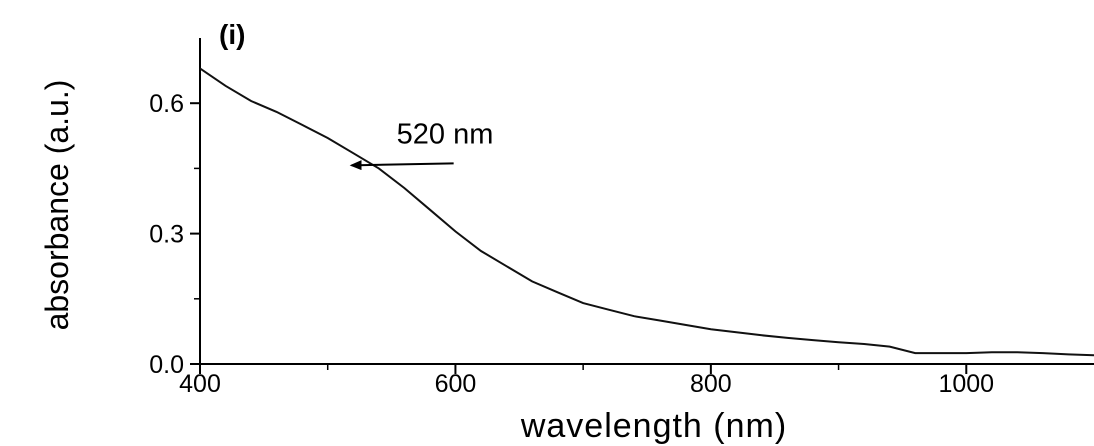  Describe the element at coordinates (401, 165) in the screenshot. I see `annotation-arrow` at that location.